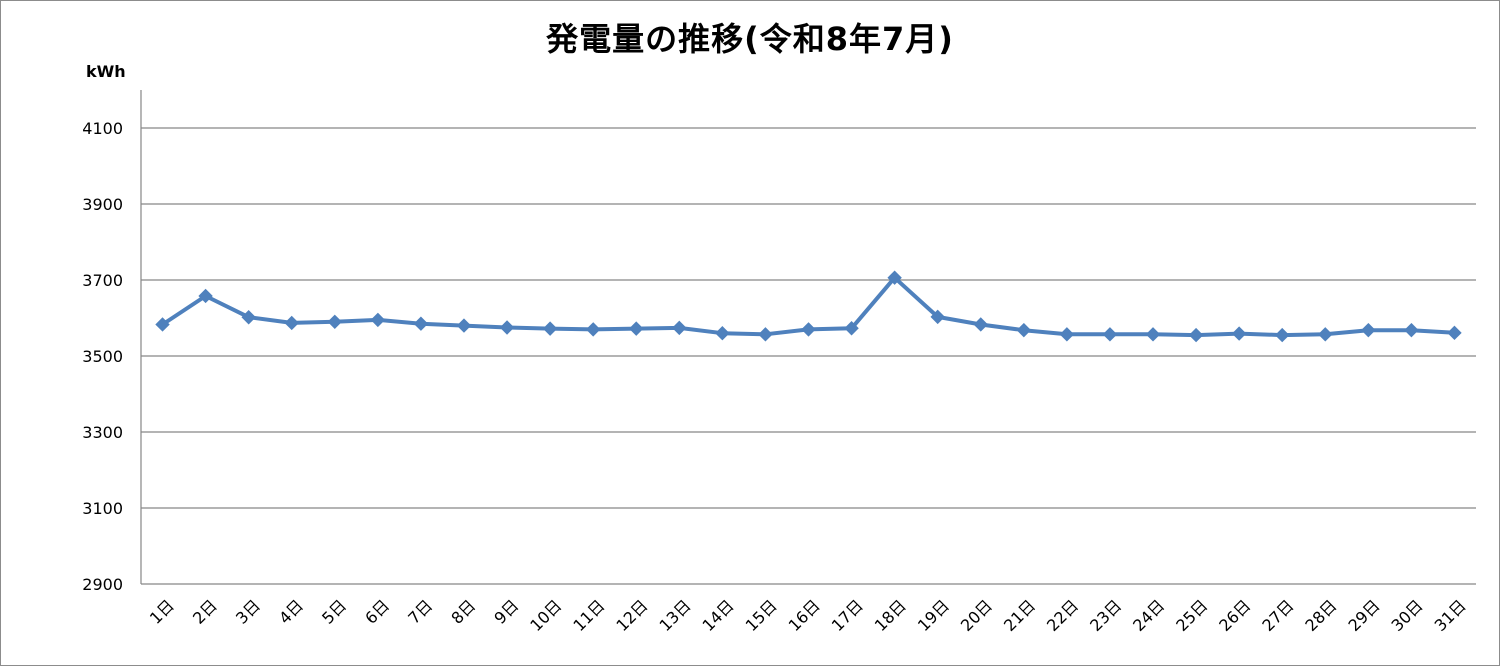  Describe the element at coordinates (205, 612) in the screenshot. I see `x-tick-label: 2日` at that location.